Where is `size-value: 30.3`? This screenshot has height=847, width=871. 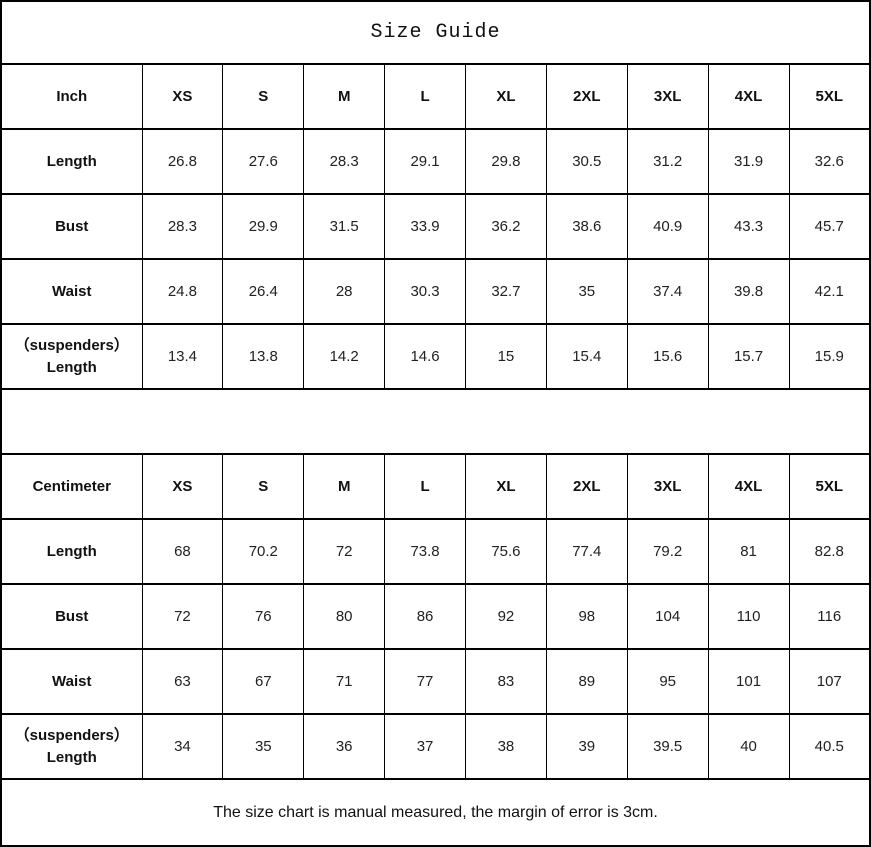
size-value: 30.3 is located at coordinates (425, 291).